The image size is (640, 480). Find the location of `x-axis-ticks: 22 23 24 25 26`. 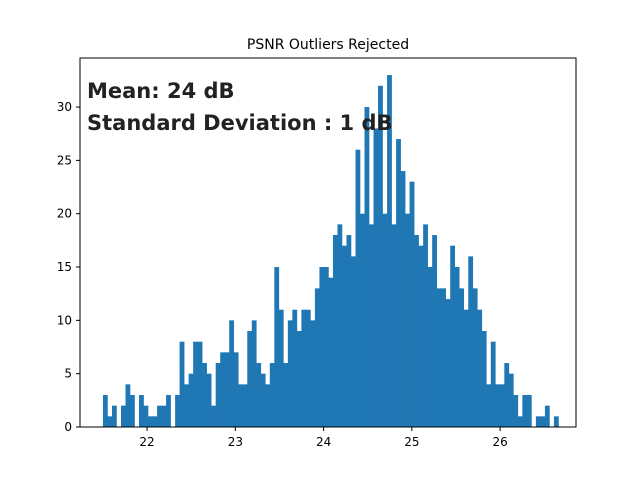

x-axis-ticks: 22 23 24 25 26 is located at coordinates (323, 438).